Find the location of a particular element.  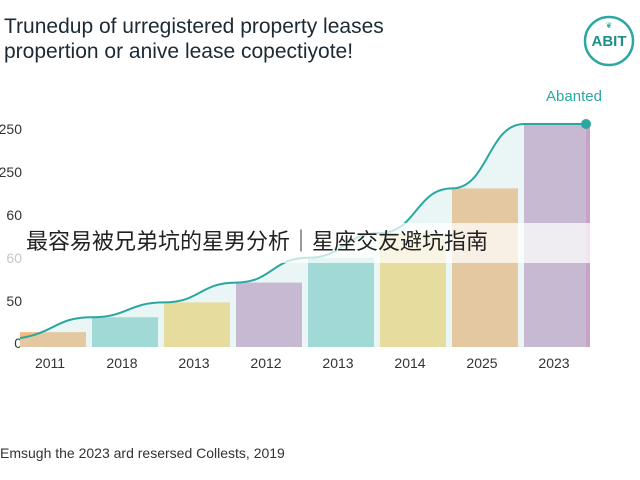

title-line-1: Trunedup of urregistered property leases is located at coordinates (194, 26).